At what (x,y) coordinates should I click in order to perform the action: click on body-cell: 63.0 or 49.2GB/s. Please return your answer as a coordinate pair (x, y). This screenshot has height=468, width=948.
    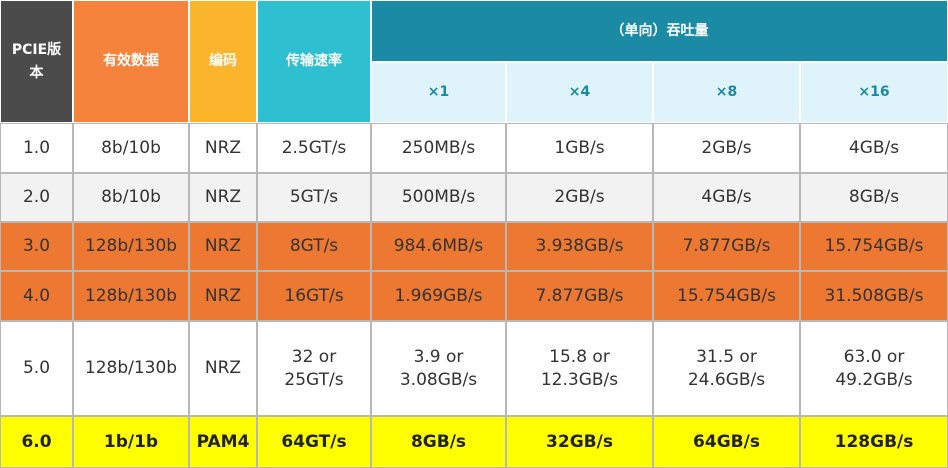
    Looking at the image, I should click on (874, 368).